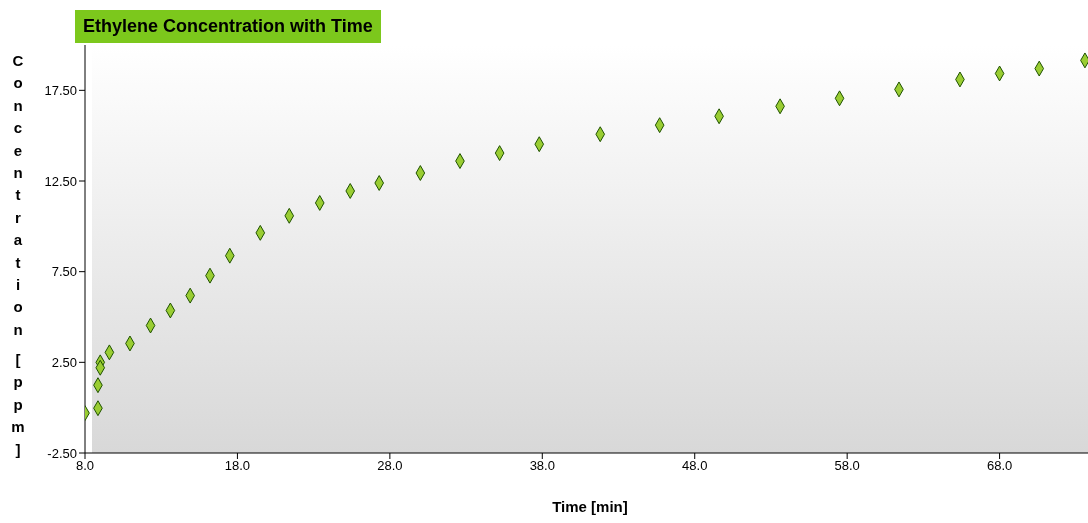 Image resolution: width=1088 pixels, height=523 pixels. What do you see at coordinates (695, 466) in the screenshot?
I see `x-tick-label: 48.0` at bounding box center [695, 466].